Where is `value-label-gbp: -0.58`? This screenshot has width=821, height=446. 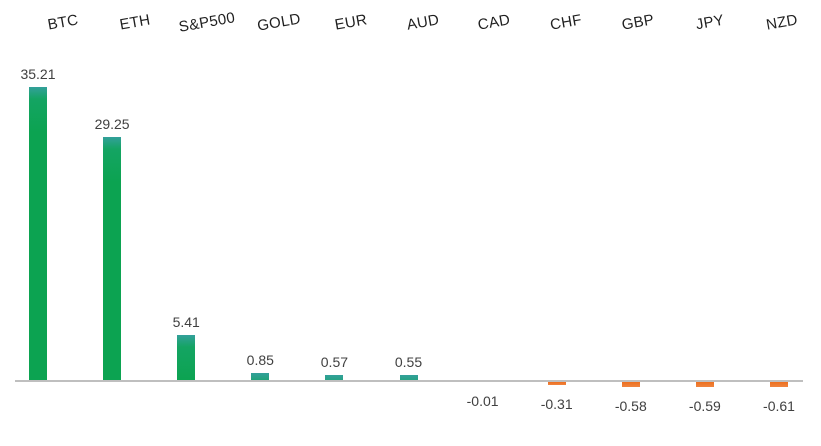 value-label-gbp: -0.58 is located at coordinates (630, 405).